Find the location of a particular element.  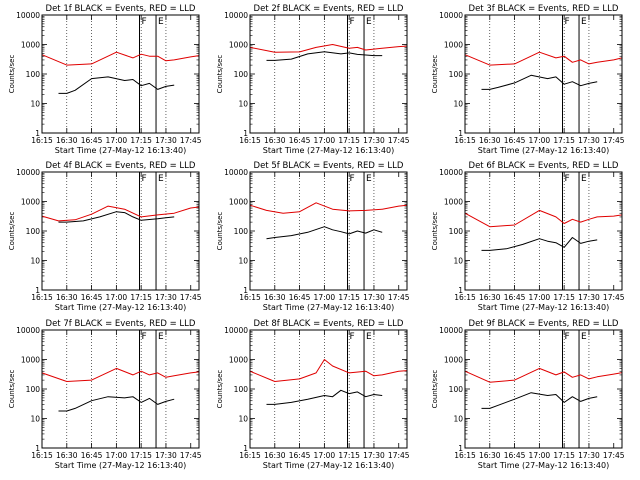

chart-6-x-tick-label: 17:00 is located at coordinates (540, 297).